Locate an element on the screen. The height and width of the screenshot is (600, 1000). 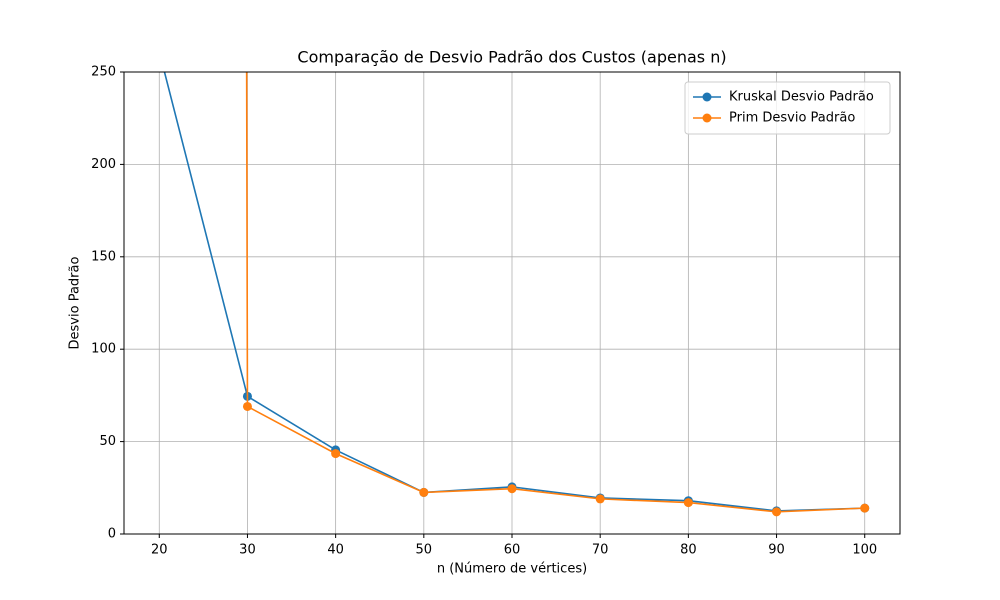
legend-box is located at coordinates (787, 108).